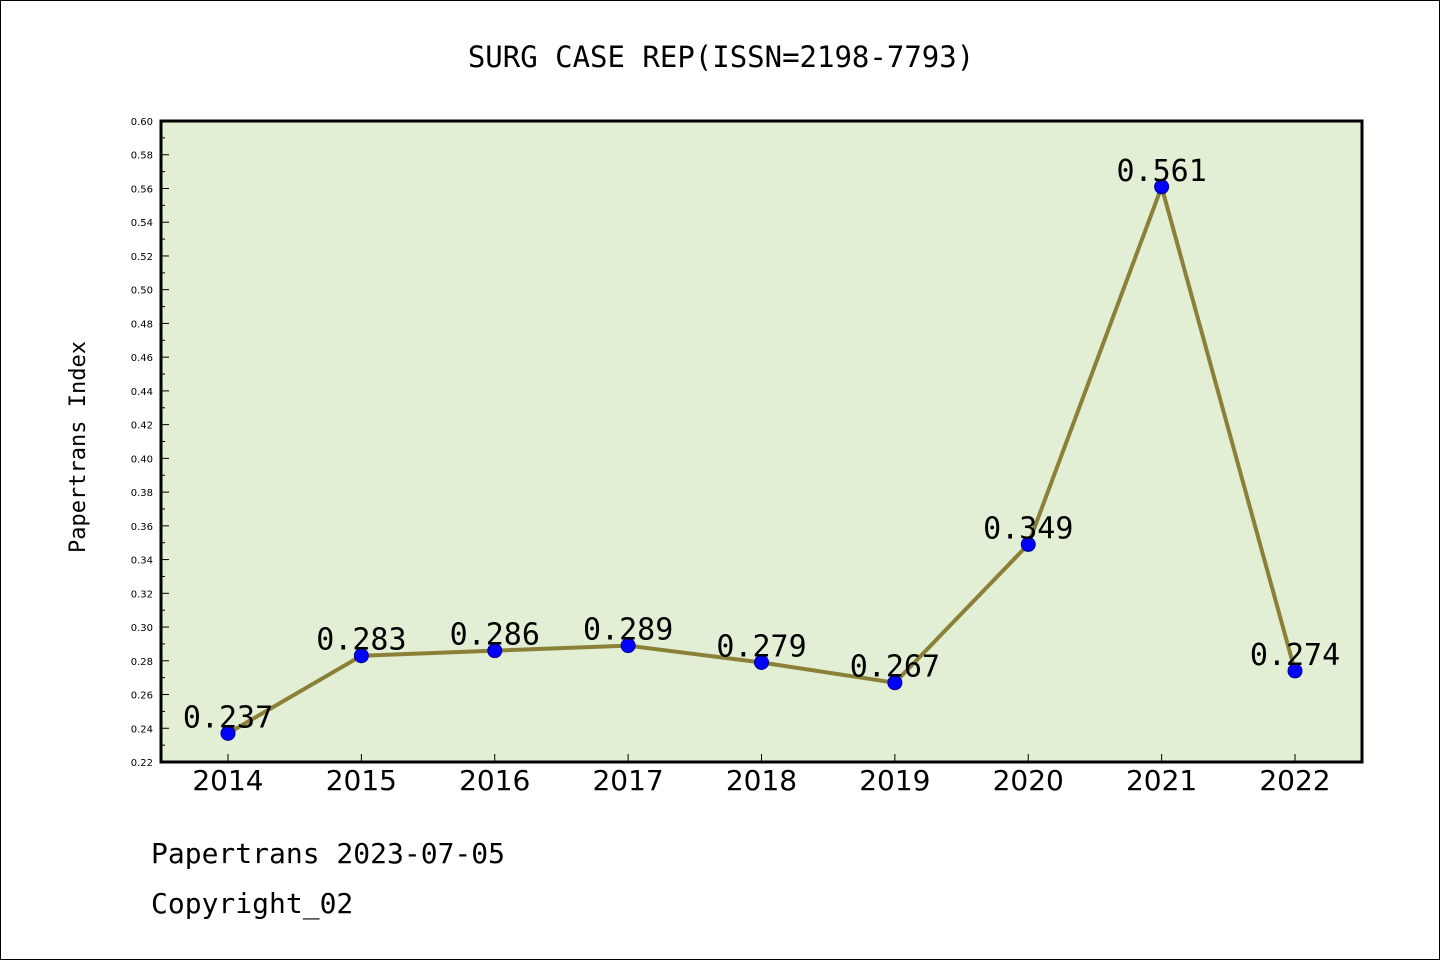 This screenshot has height=961, width=1440. I want to click on data-label: 0.349, so click(1028, 528).